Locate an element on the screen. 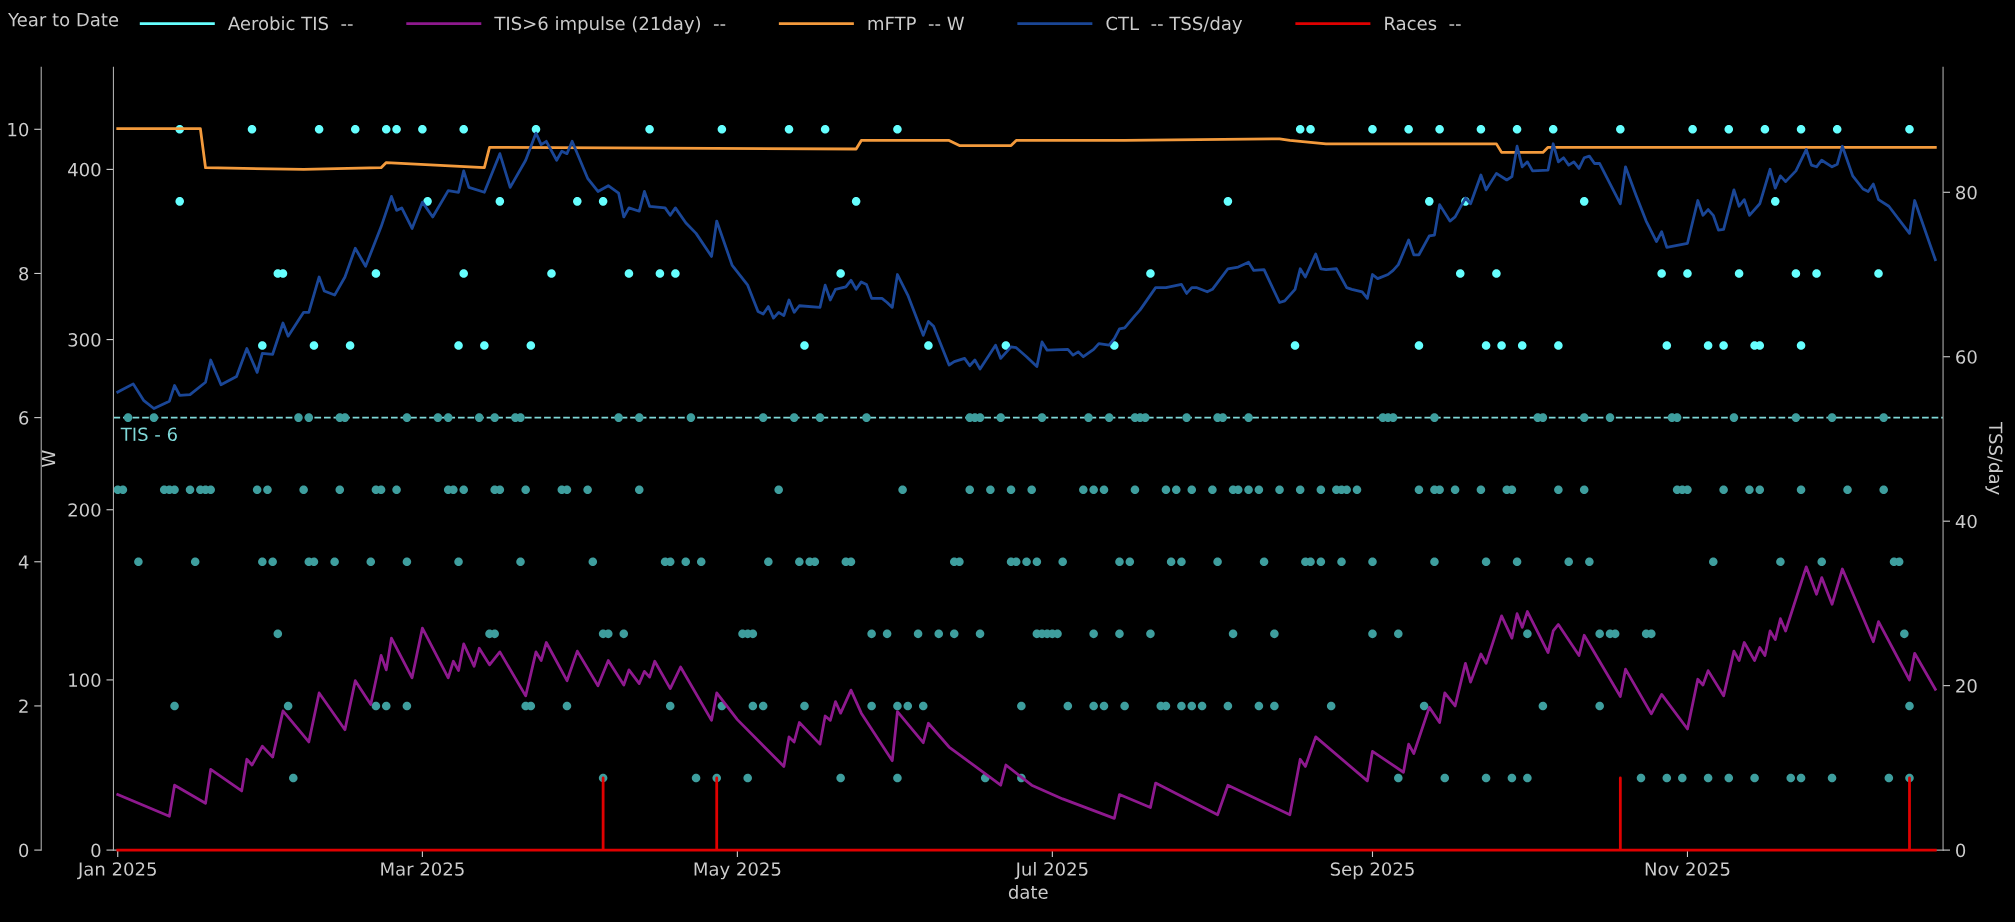 The width and height of the screenshot is (2015, 922). y3-tick-label: 100 is located at coordinates (85, 680).